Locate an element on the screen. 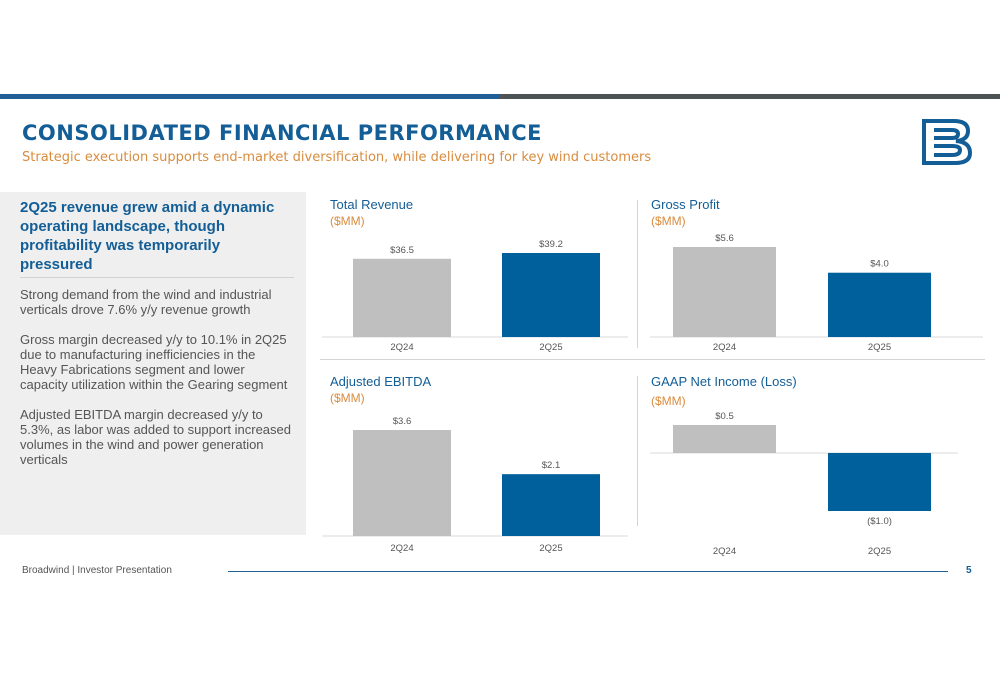 This screenshot has width=1000, height=685. chart-value-label-gross-profit-2q25: $4.0 is located at coordinates (879, 264).